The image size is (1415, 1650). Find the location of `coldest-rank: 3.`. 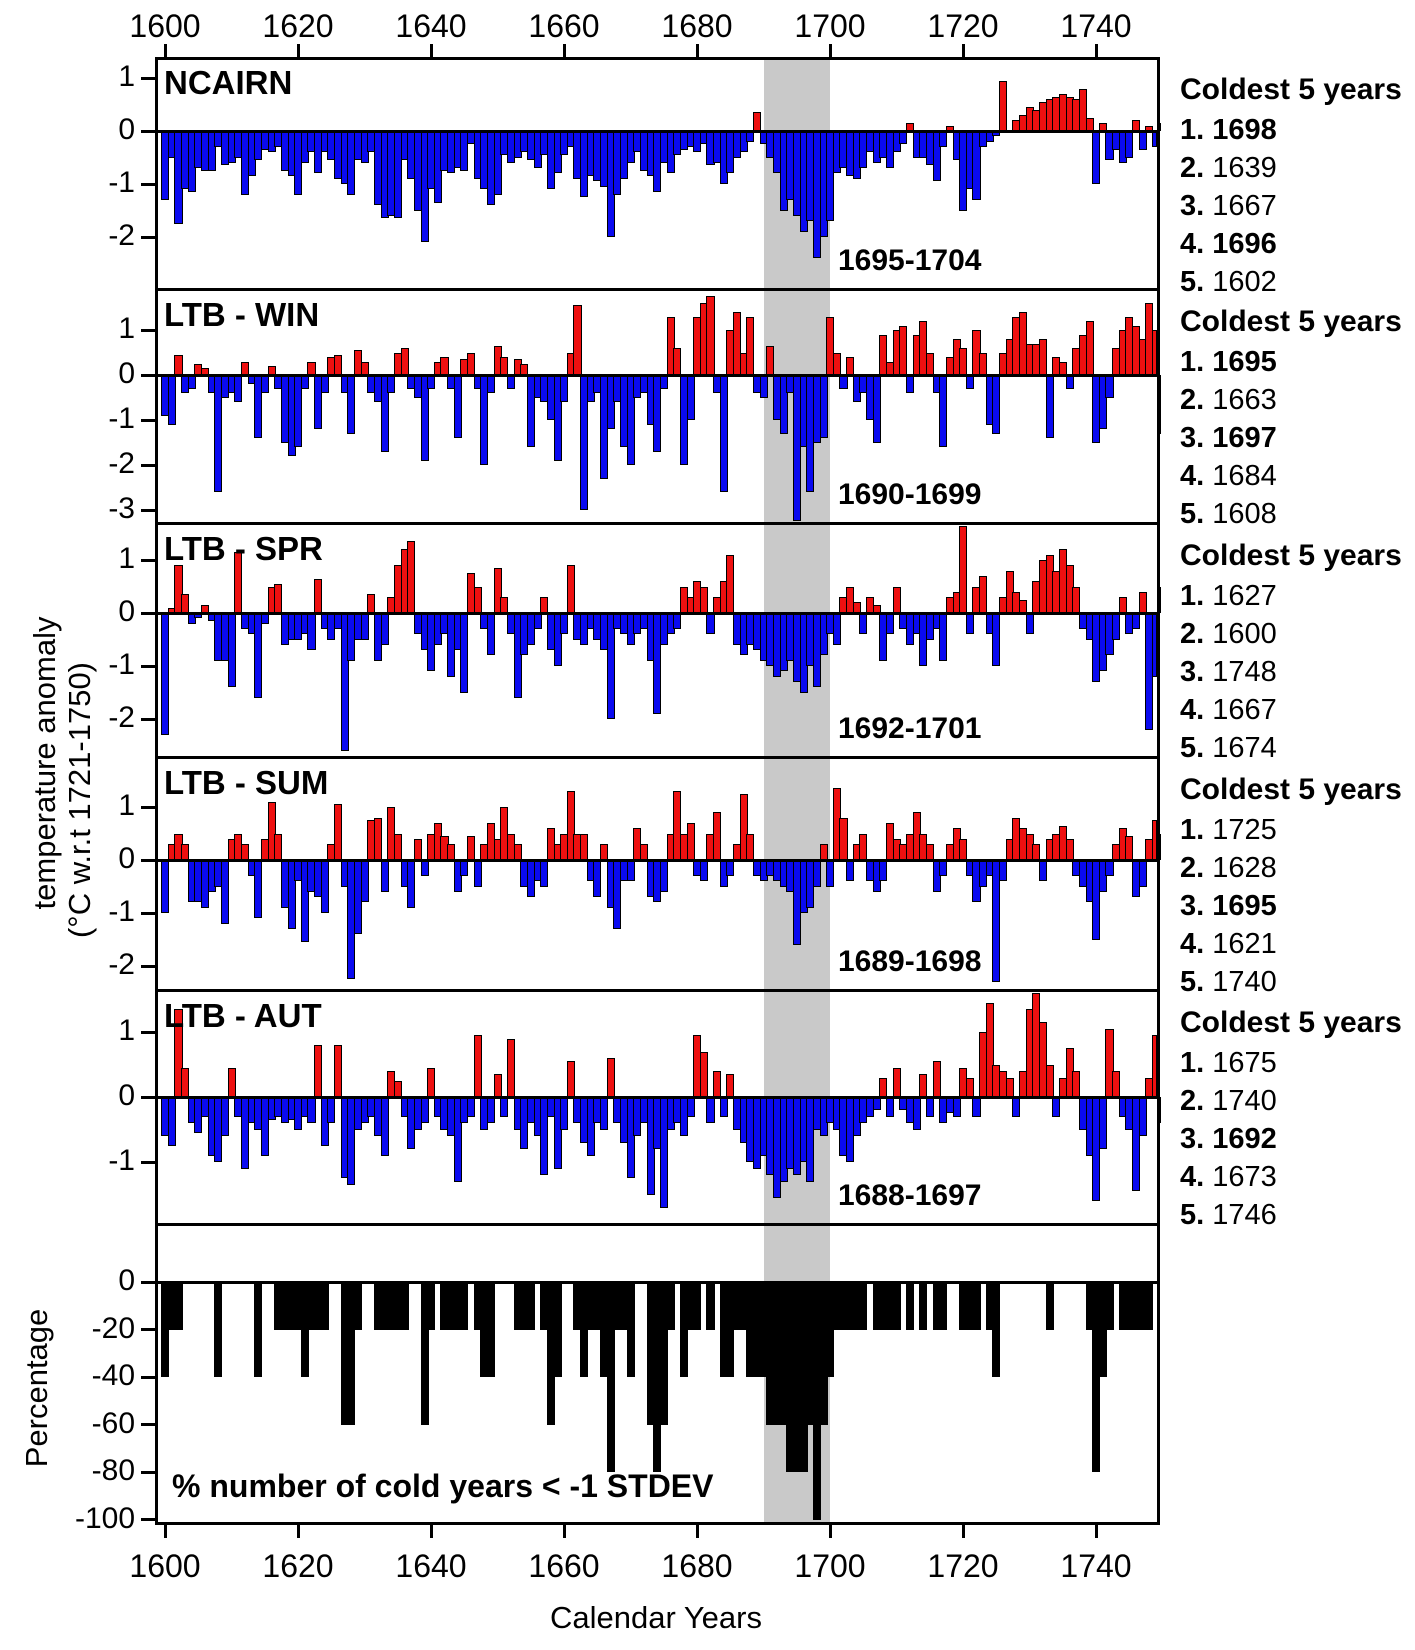

coldest-rank: 3. is located at coordinates (1196, 206).